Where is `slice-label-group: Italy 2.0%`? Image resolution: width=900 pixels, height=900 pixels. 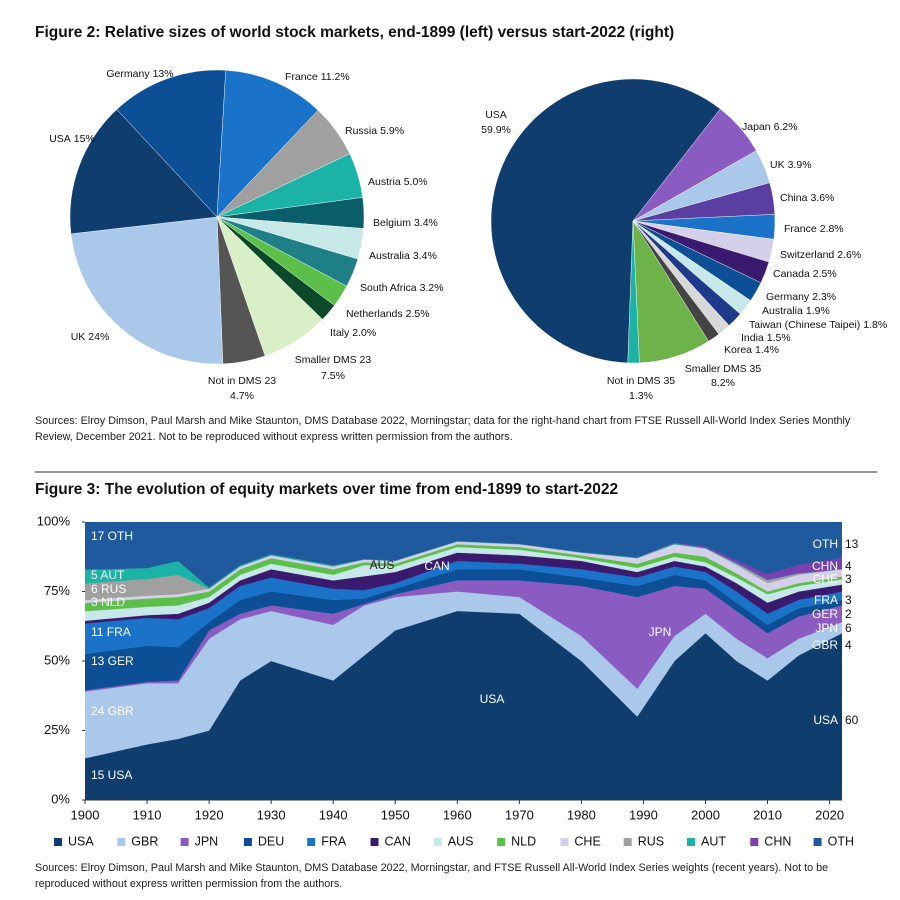 slice-label-group: Italy 2.0% is located at coordinates (353, 333).